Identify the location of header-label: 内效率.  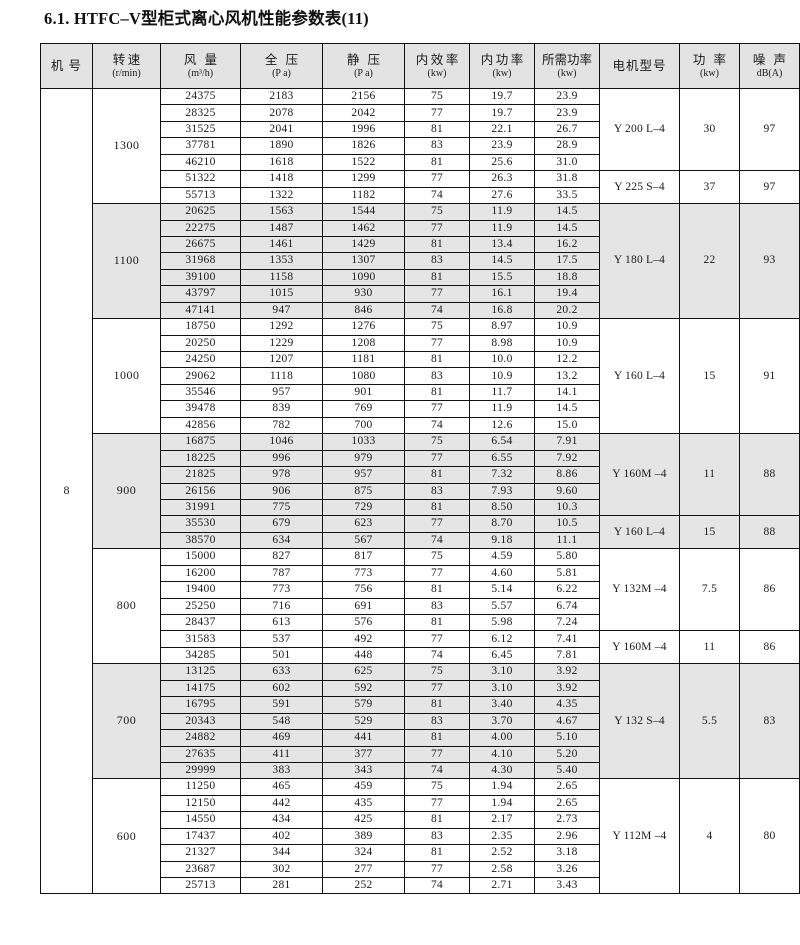
(438, 59).